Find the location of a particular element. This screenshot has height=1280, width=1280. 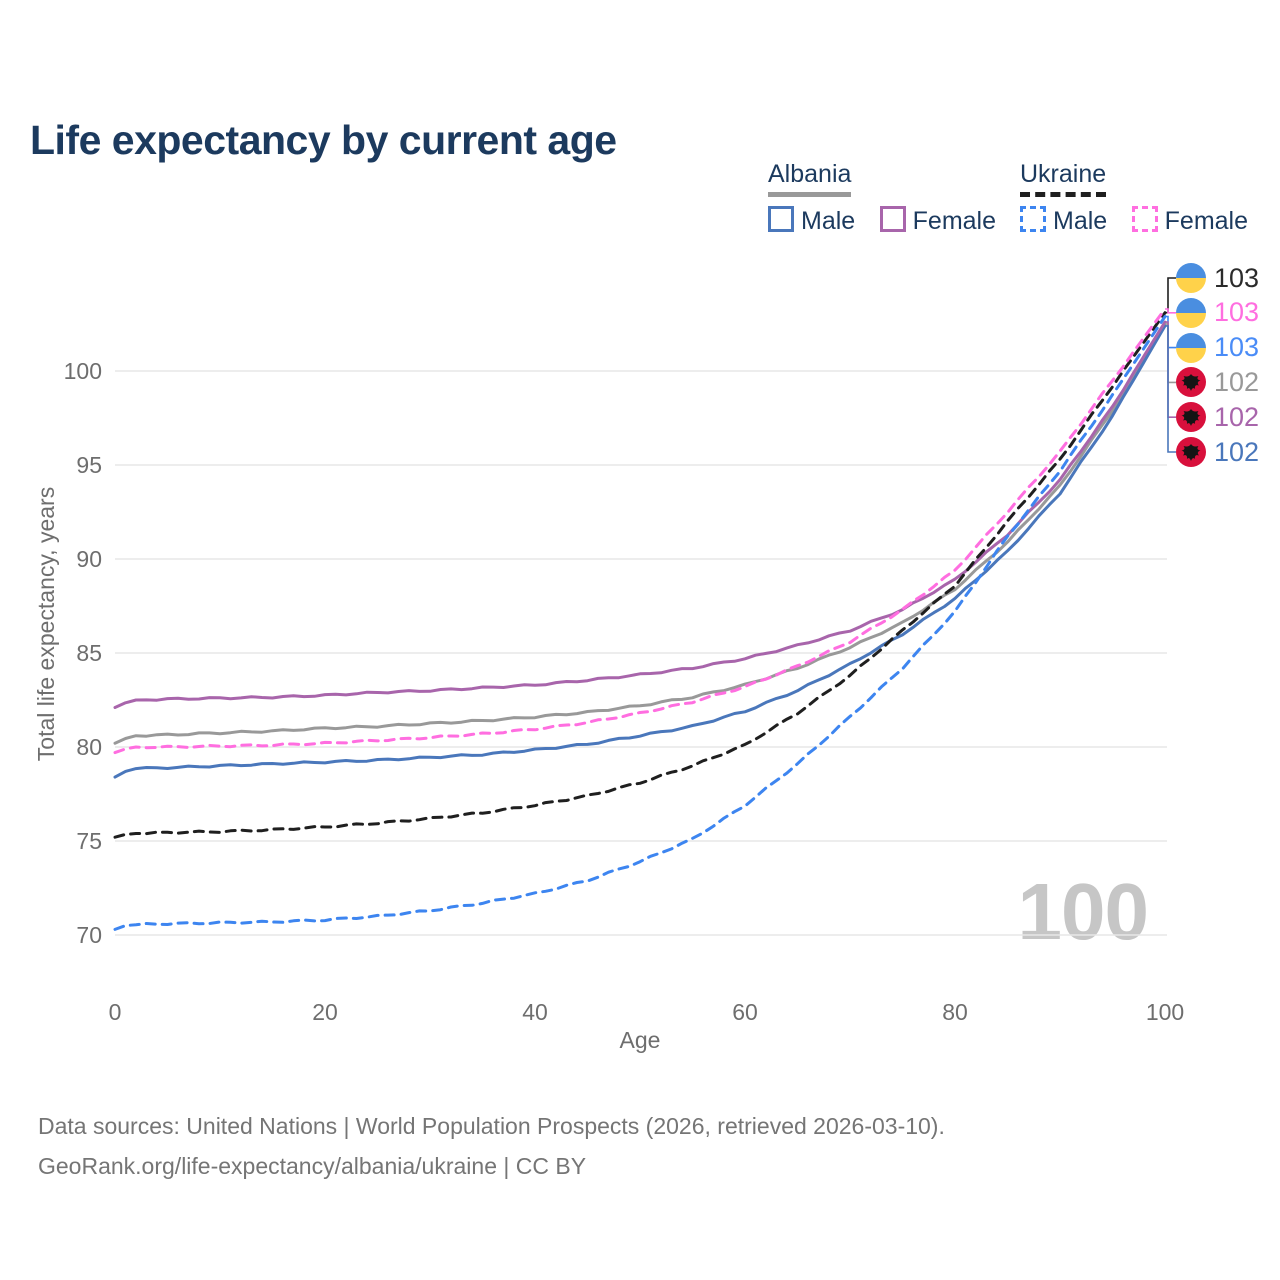

x-axis-title: Age is located at coordinates (640, 1040).